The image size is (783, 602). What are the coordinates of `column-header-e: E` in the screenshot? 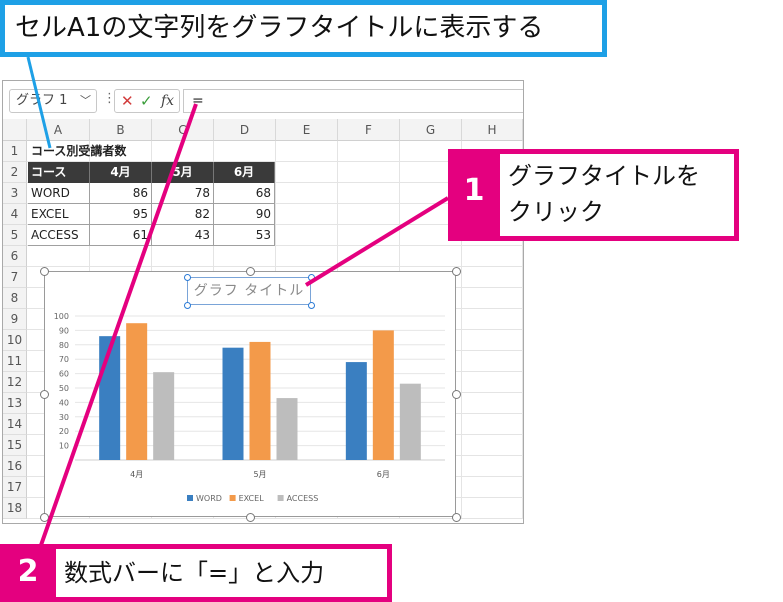 It's located at (307, 130).